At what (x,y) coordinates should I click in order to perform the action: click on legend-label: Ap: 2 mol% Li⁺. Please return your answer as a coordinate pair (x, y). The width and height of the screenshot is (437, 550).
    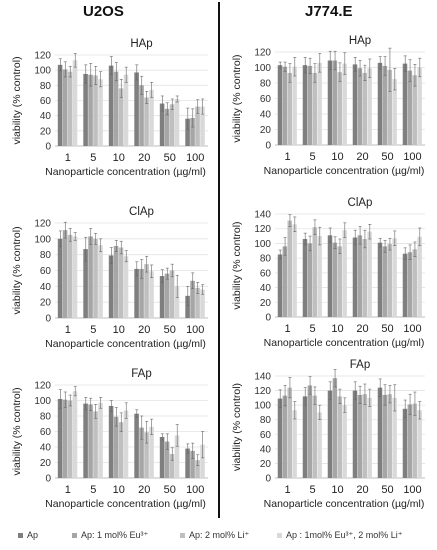
    Looking at the image, I should click on (219, 535).